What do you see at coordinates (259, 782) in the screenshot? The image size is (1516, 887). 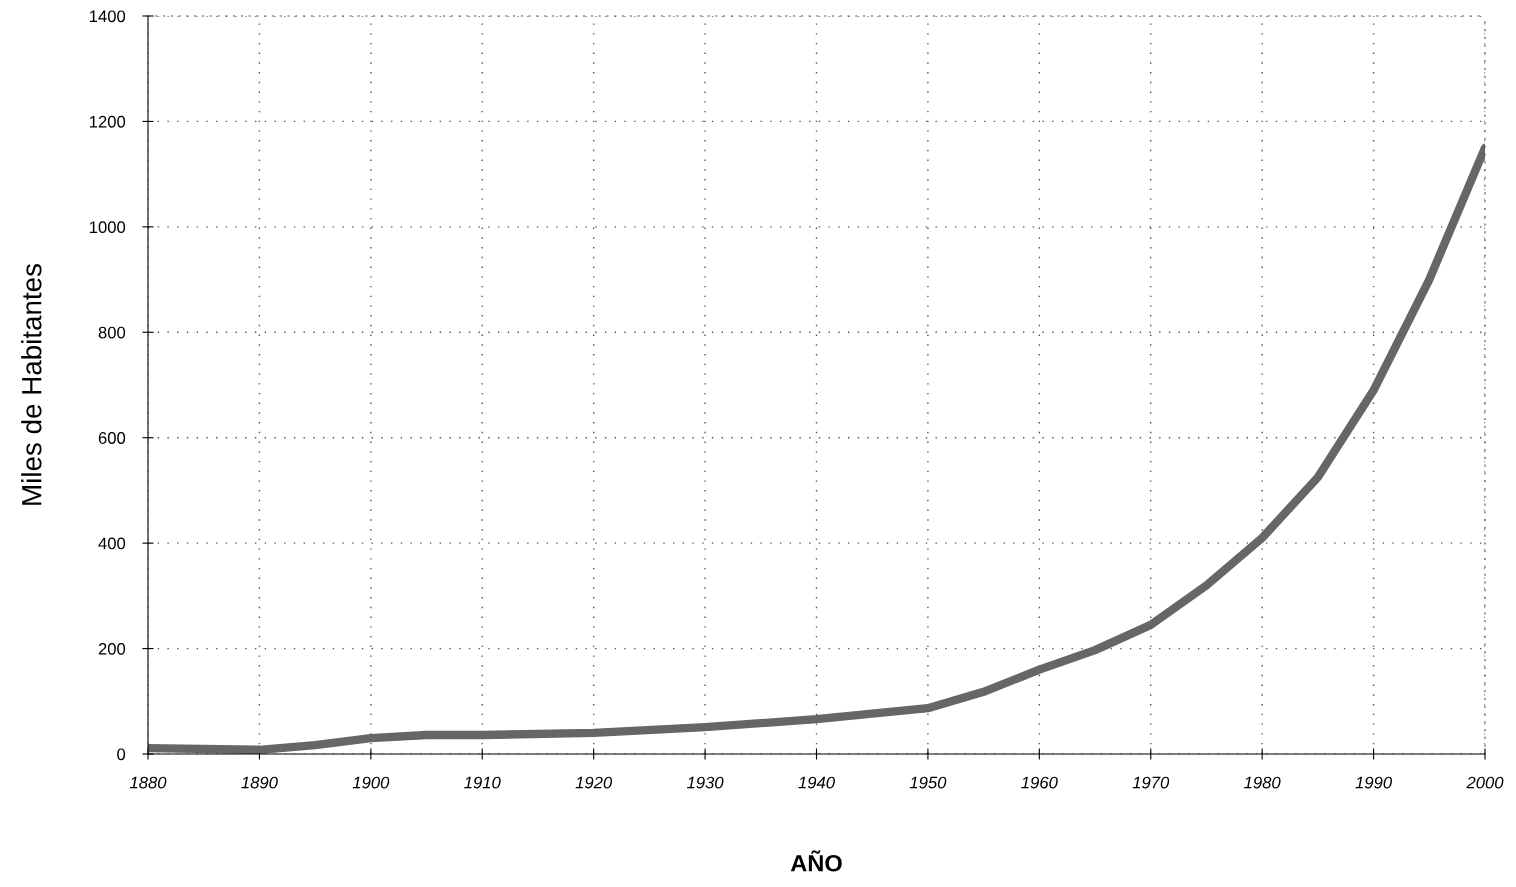 I see `x-tick-label: 1890` at bounding box center [259, 782].